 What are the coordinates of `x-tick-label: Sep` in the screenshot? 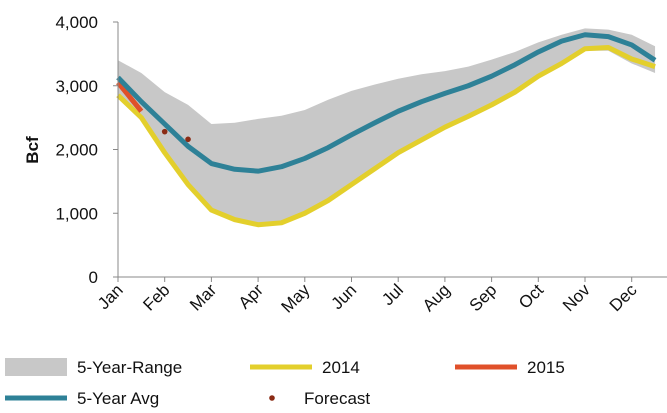 It's located at (483, 297).